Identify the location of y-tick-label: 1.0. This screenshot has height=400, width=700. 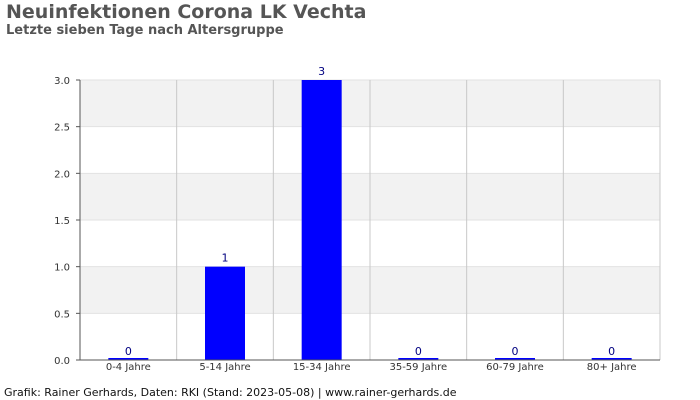
(62, 268).